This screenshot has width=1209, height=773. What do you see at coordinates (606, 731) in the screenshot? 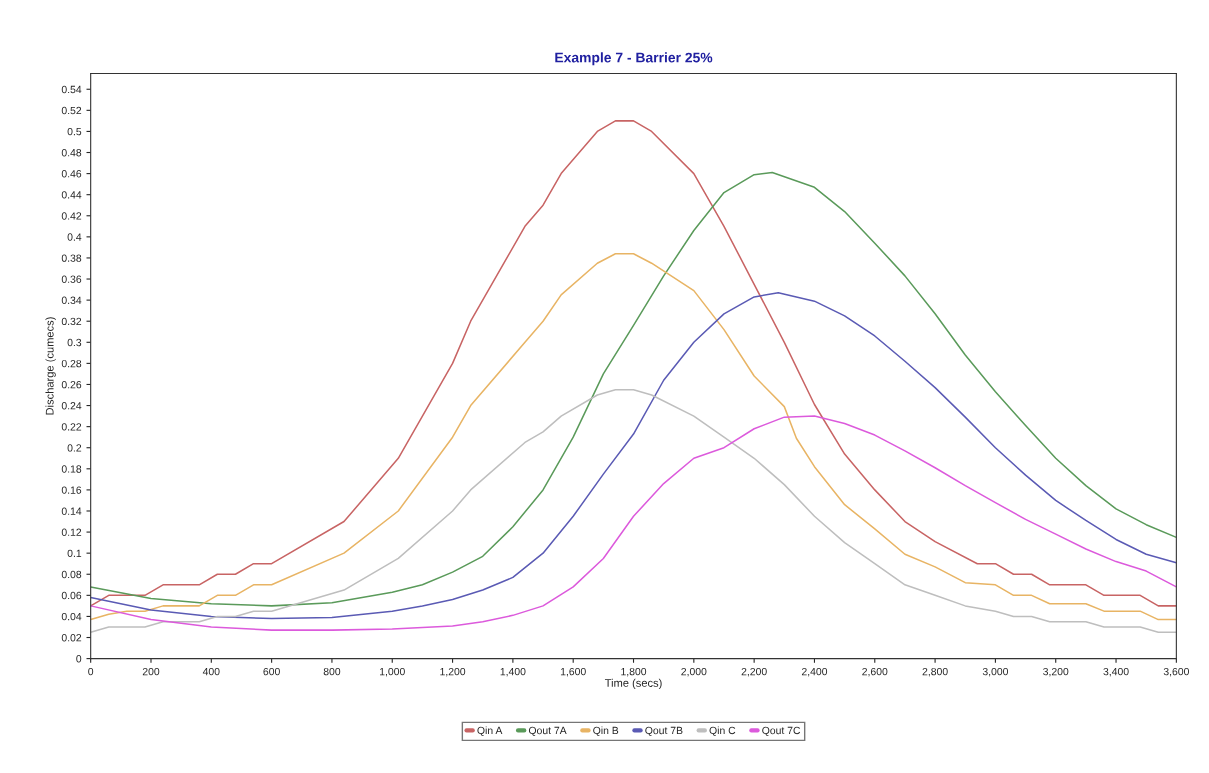
I see `legend-label: Qin B` at bounding box center [606, 731].